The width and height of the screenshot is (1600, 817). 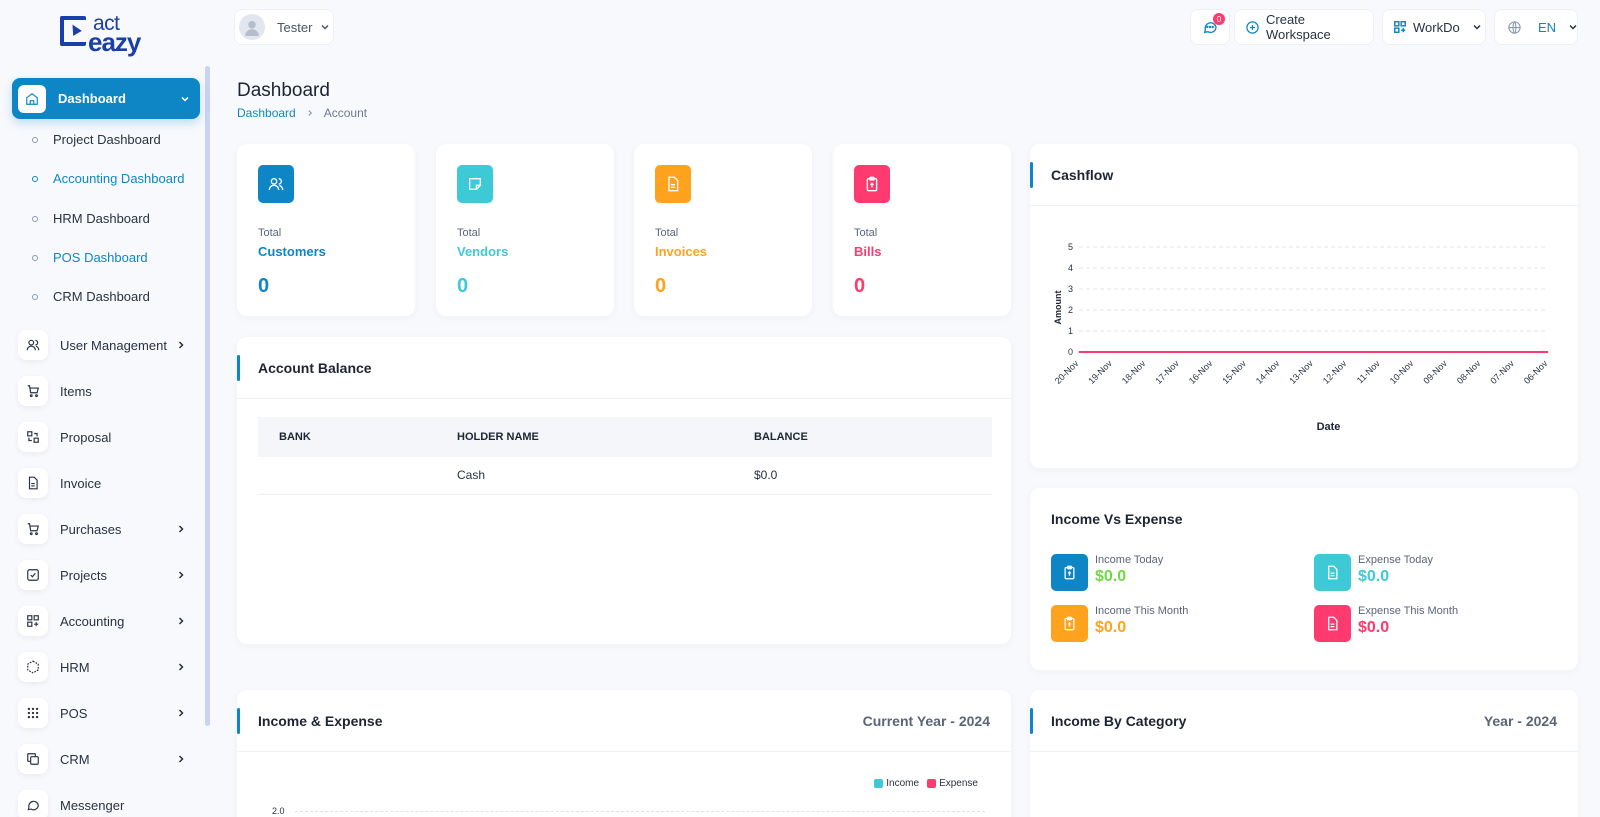 What do you see at coordinates (106, 437) in the screenshot?
I see `sidebar-item-proposal: Proposal` at bounding box center [106, 437].